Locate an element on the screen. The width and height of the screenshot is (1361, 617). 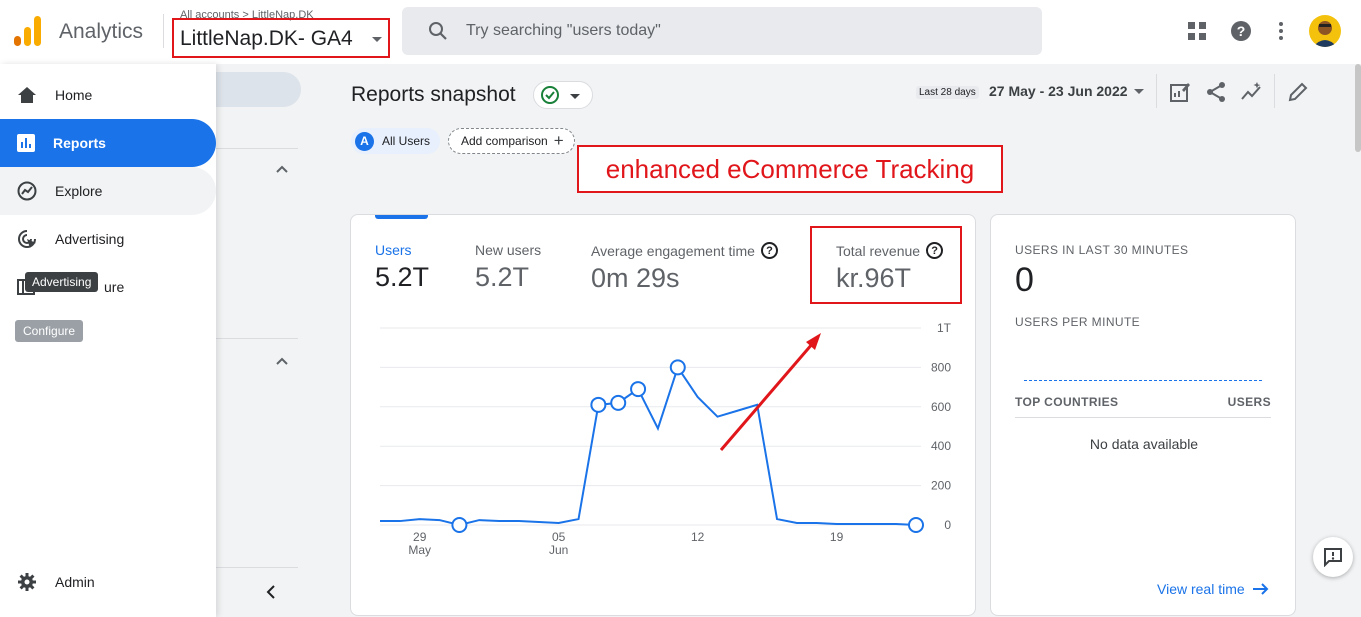
nav-item-admin: Admin is located at coordinates (108, 582).